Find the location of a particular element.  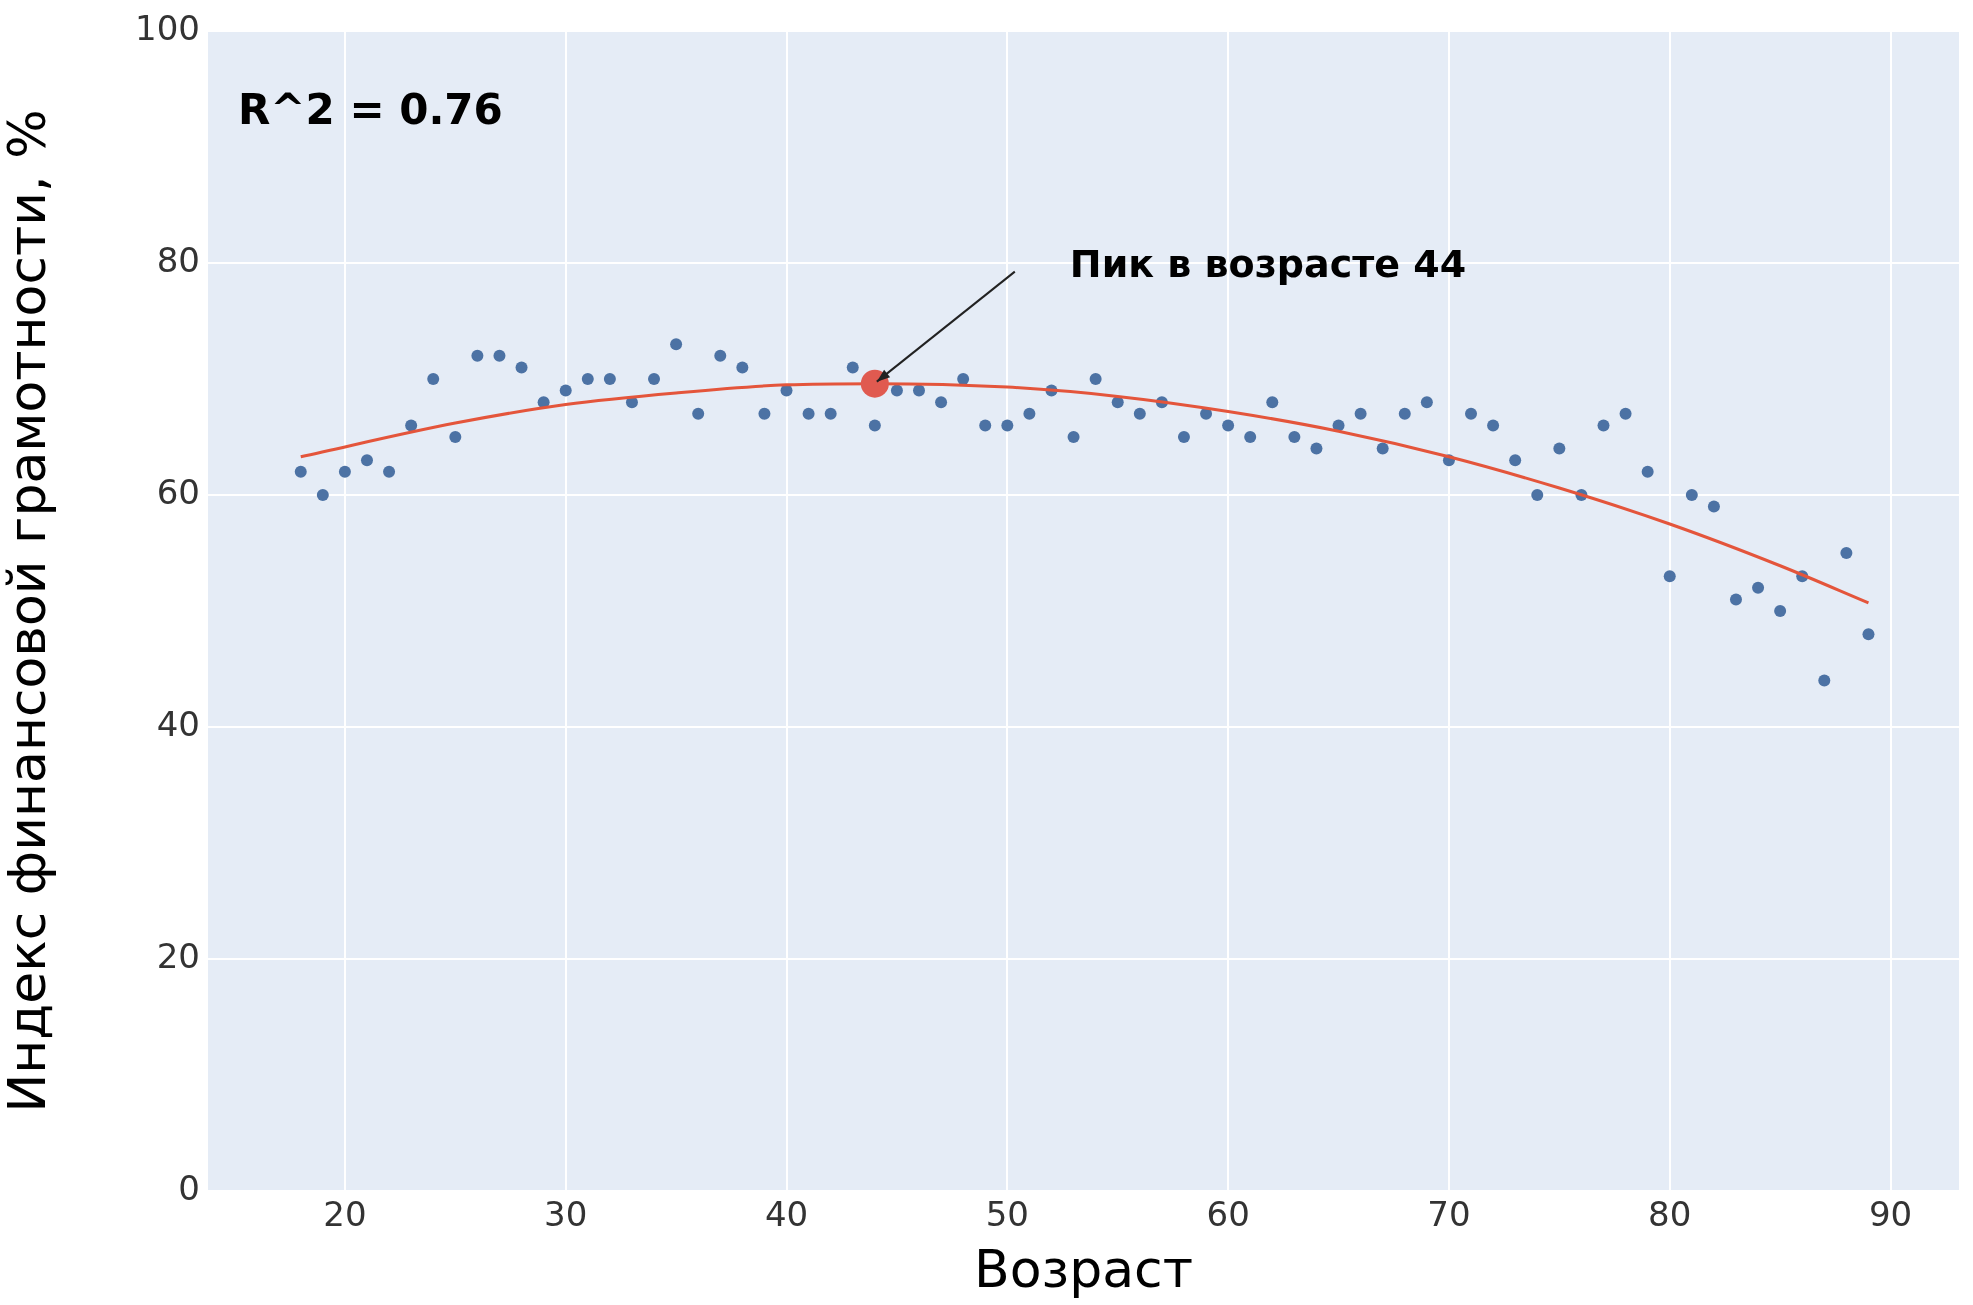

y-axis-title: Индекс финансовой грамотности, % is located at coordinates (28, 611).